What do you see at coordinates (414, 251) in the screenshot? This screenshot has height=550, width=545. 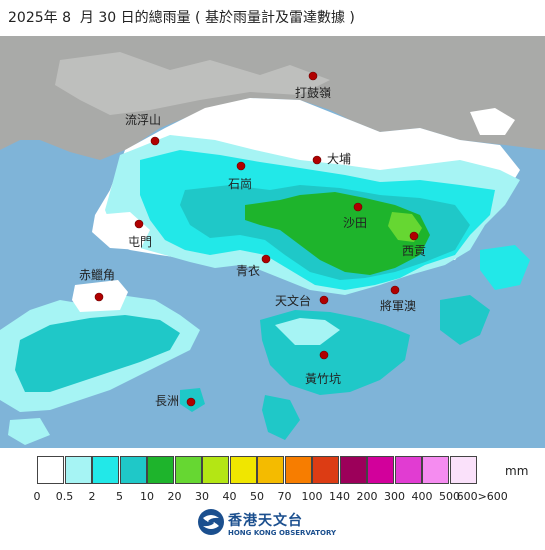 I see `station-label: 西貢` at bounding box center [414, 251].